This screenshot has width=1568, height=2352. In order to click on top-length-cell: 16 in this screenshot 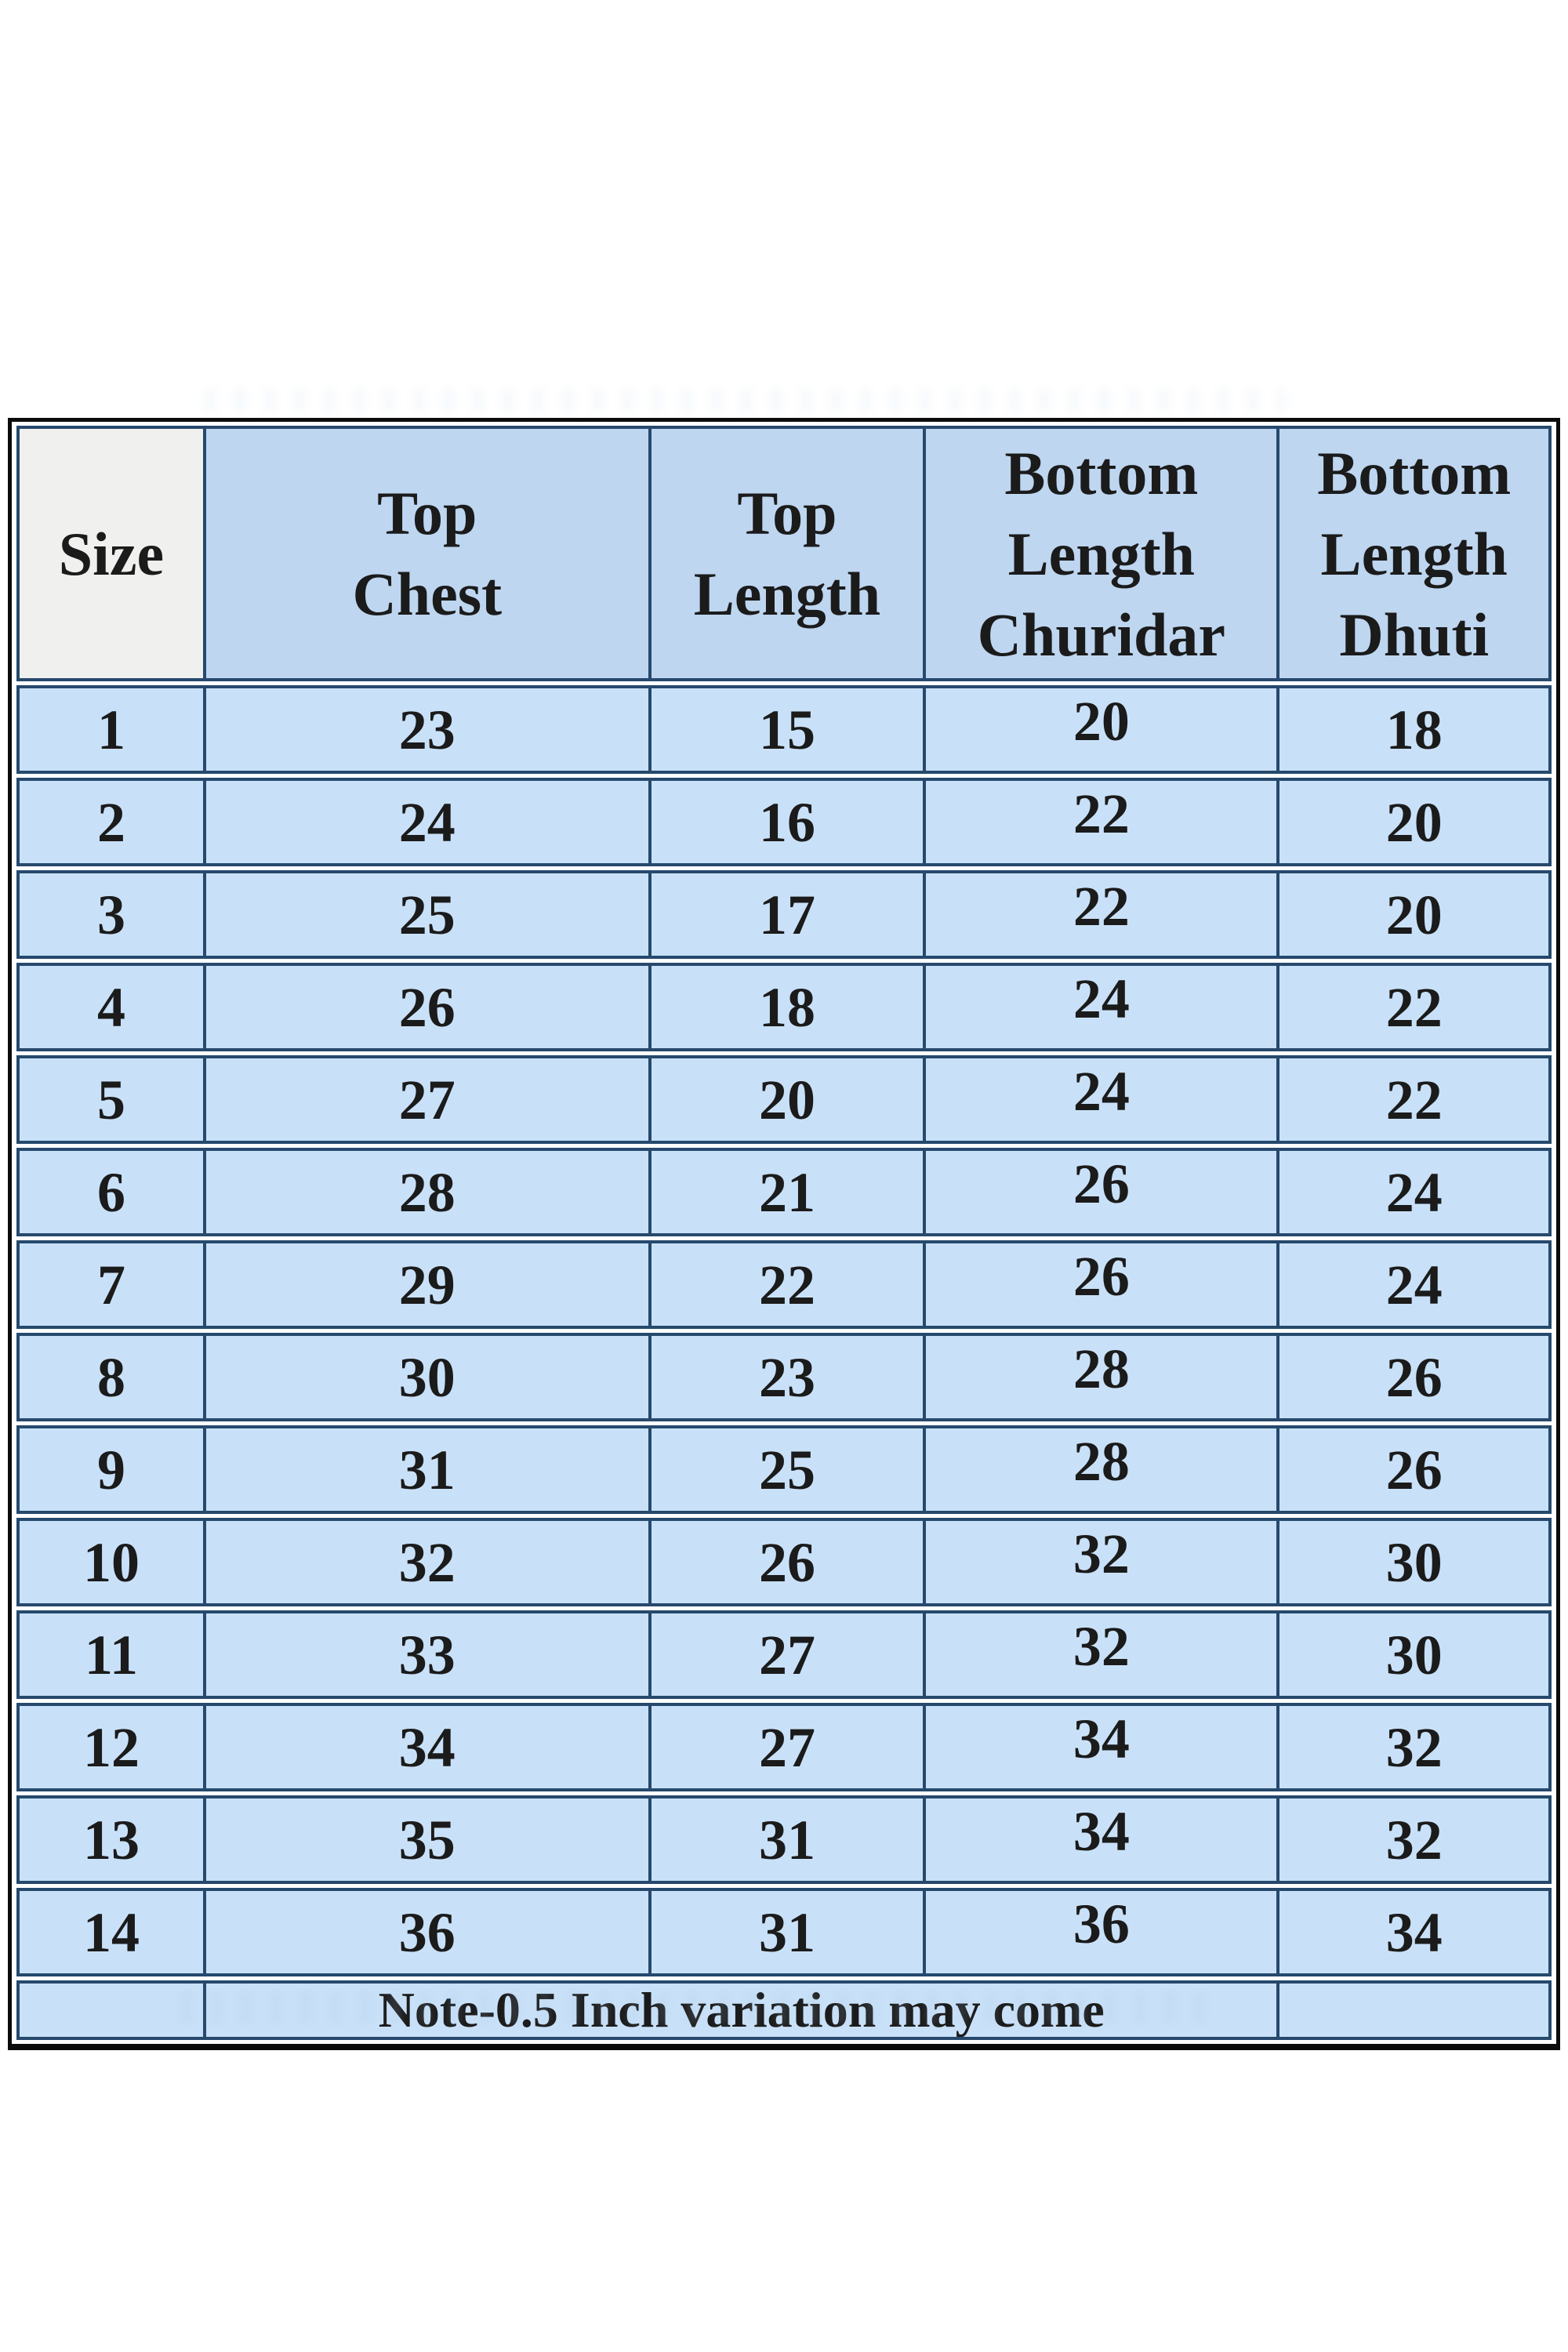, I will do `click(786, 822)`.